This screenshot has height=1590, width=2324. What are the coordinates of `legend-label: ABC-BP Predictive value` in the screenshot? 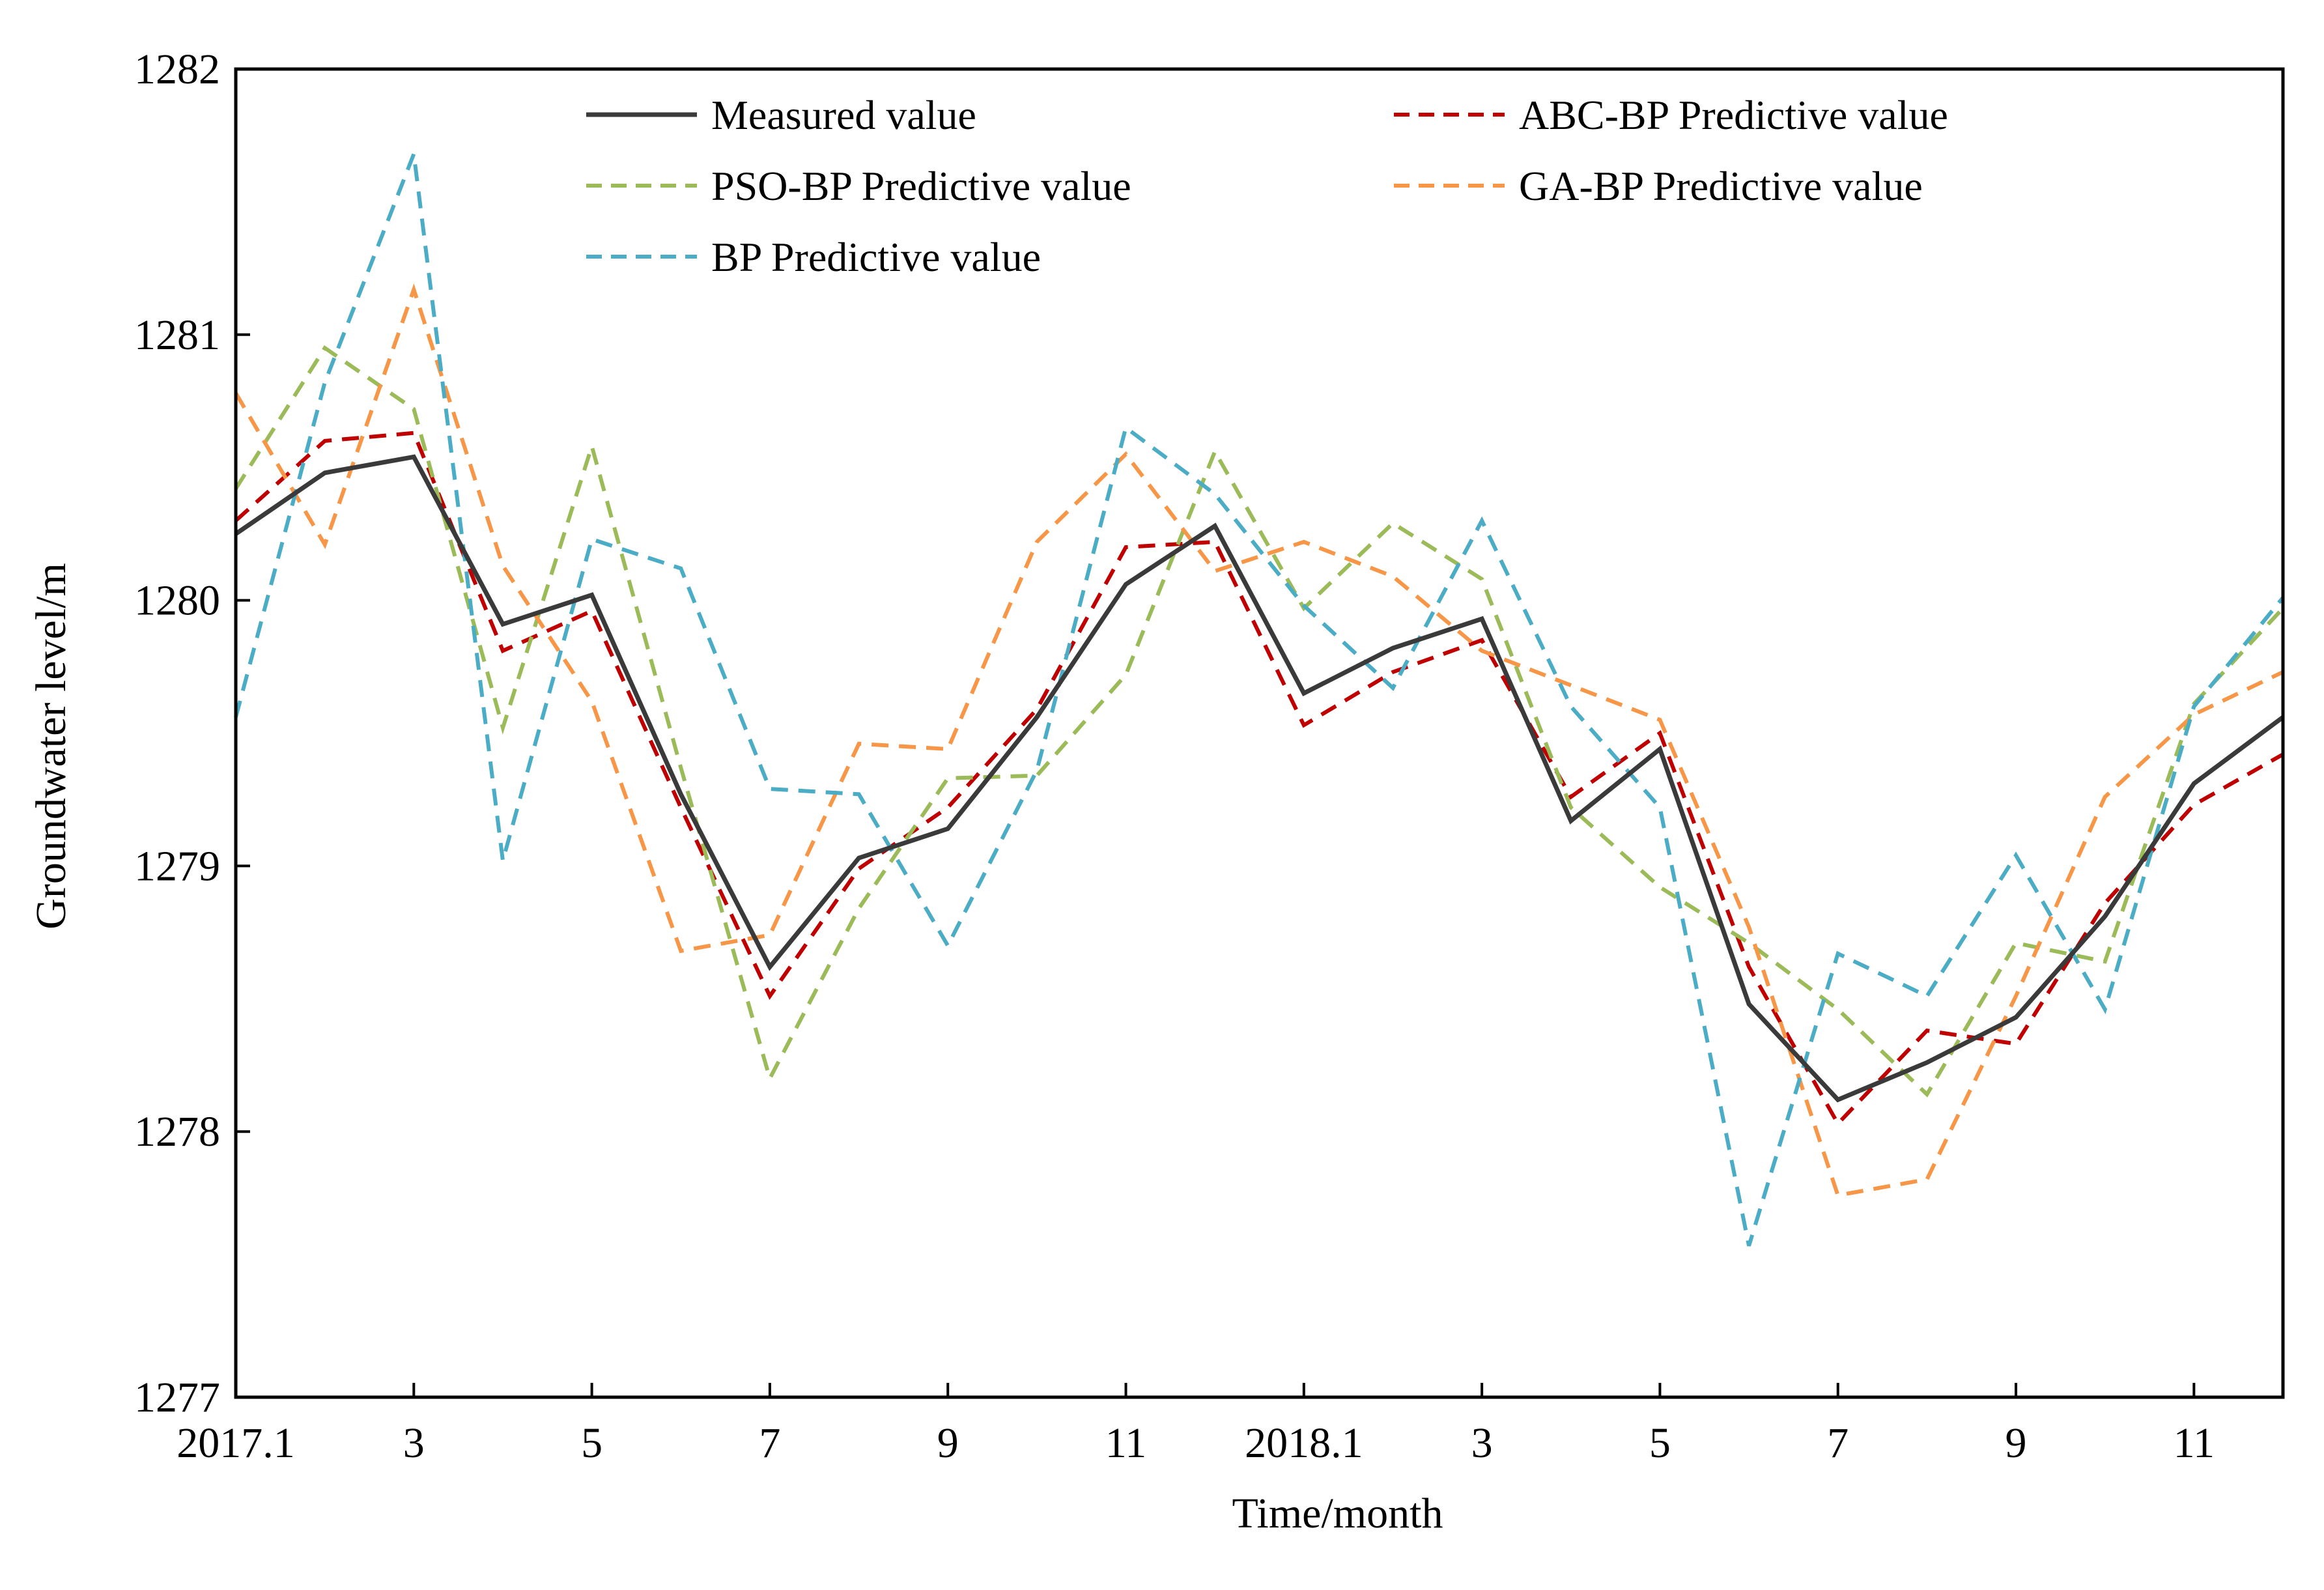 It's located at (1733, 115).